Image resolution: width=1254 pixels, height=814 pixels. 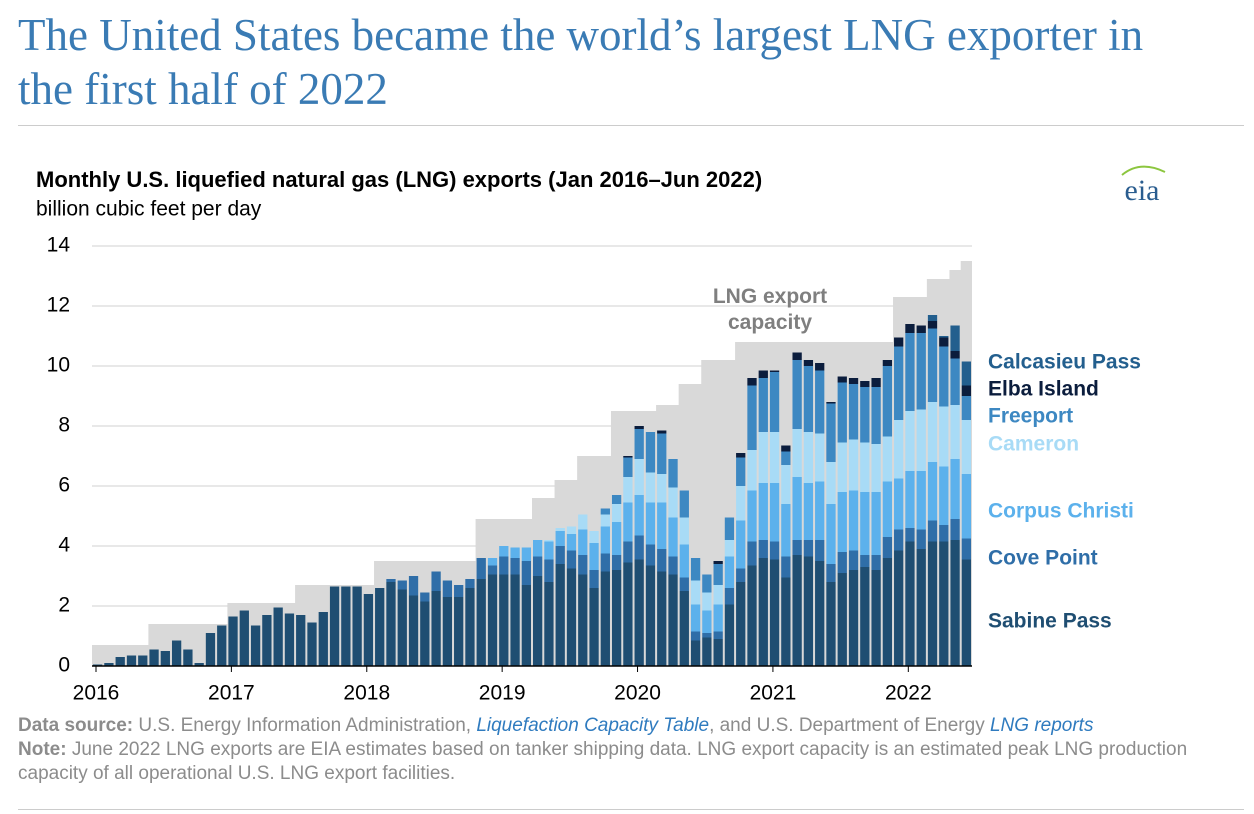 I want to click on legend-label: Calcasieu Pass, so click(x=1064, y=362).